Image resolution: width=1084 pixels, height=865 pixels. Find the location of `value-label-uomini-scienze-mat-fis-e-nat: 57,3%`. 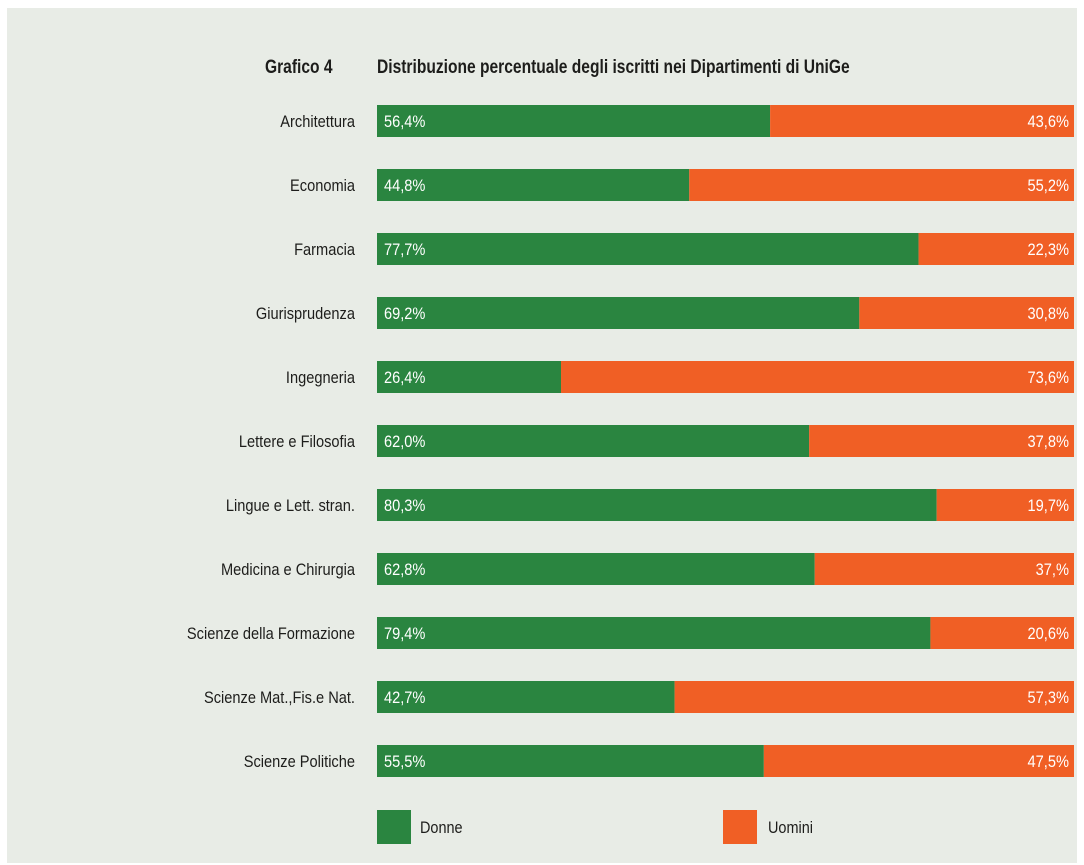

value-label-uomini-scienze-mat-fis-e-nat: 57,3% is located at coordinates (1048, 698).